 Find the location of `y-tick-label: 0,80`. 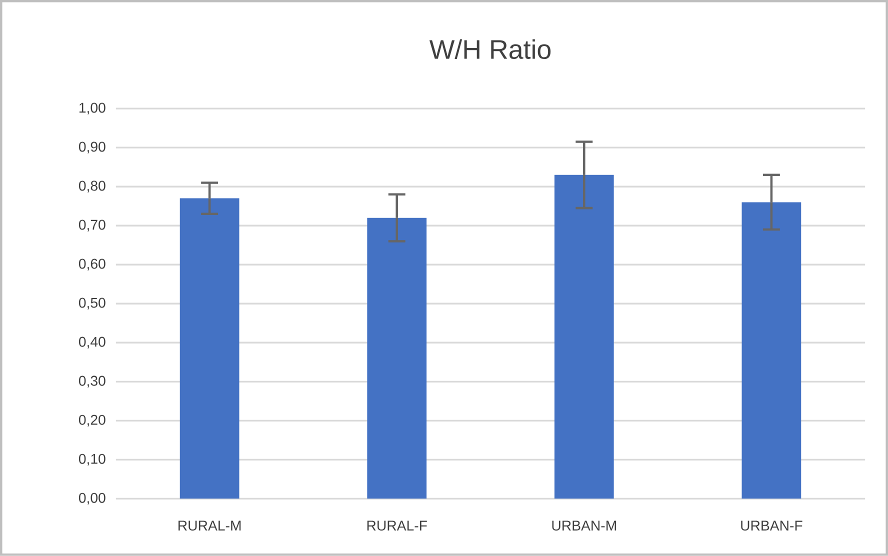

y-tick-label: 0,80 is located at coordinates (92, 186).